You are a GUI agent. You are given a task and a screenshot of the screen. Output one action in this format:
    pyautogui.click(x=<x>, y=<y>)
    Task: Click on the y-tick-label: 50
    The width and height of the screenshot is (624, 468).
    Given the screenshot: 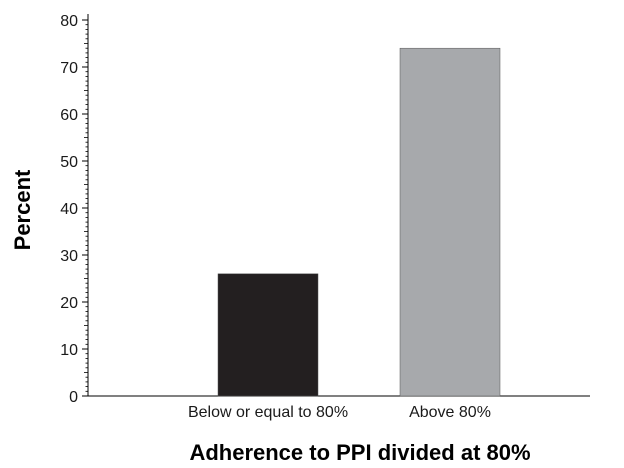 What is the action you would take?
    pyautogui.click(x=69, y=162)
    